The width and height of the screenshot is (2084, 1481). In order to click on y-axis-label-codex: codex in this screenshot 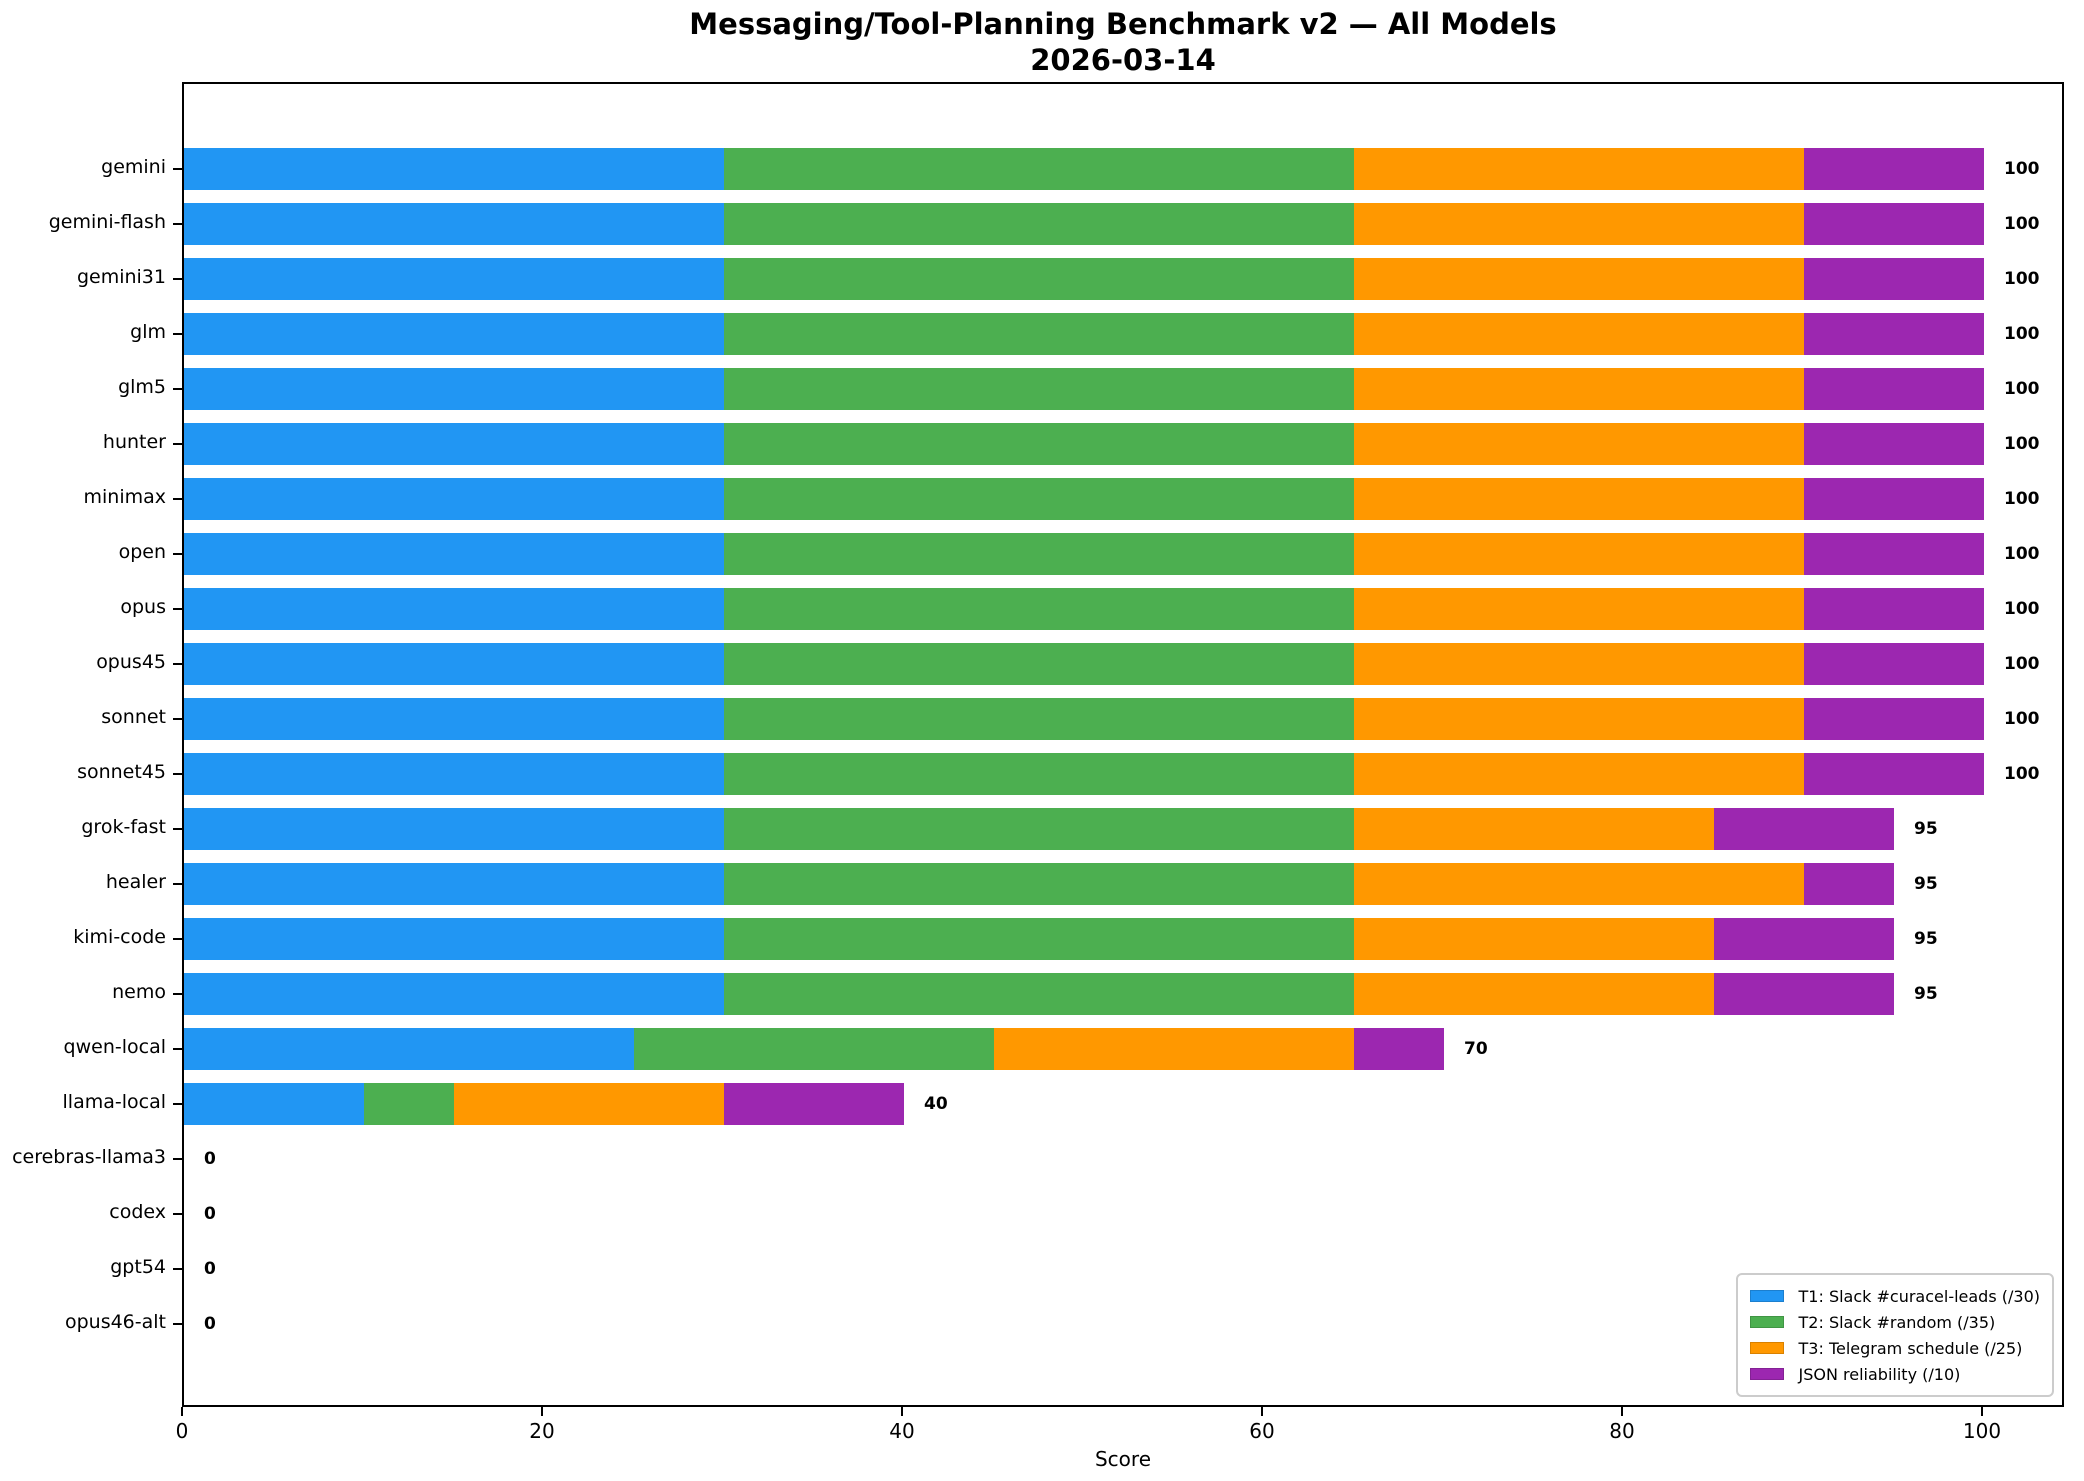, I will do `click(137, 1212)`.